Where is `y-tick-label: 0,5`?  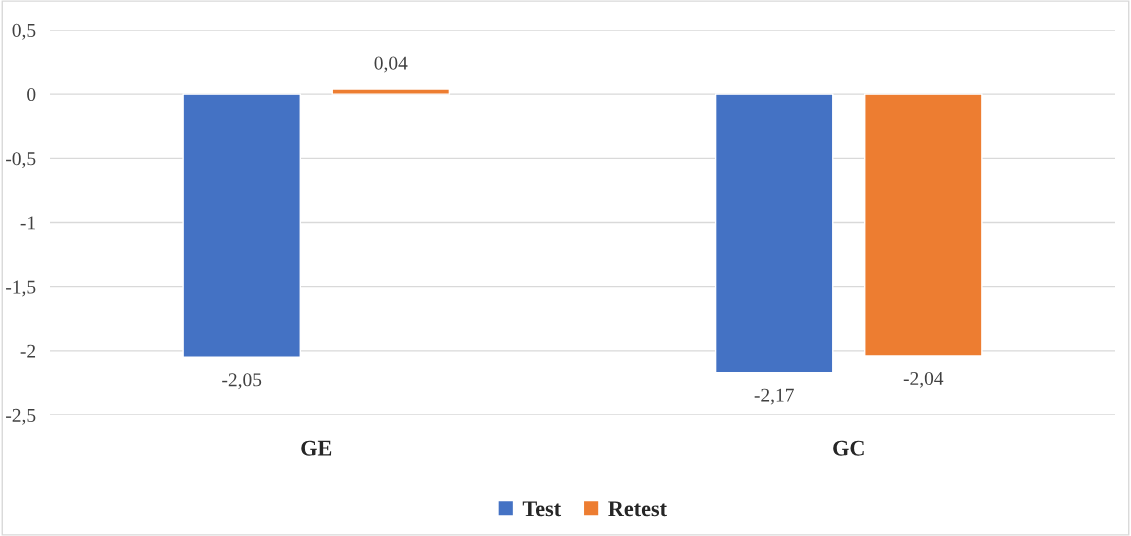
y-tick-label: 0,5 is located at coordinates (24, 31).